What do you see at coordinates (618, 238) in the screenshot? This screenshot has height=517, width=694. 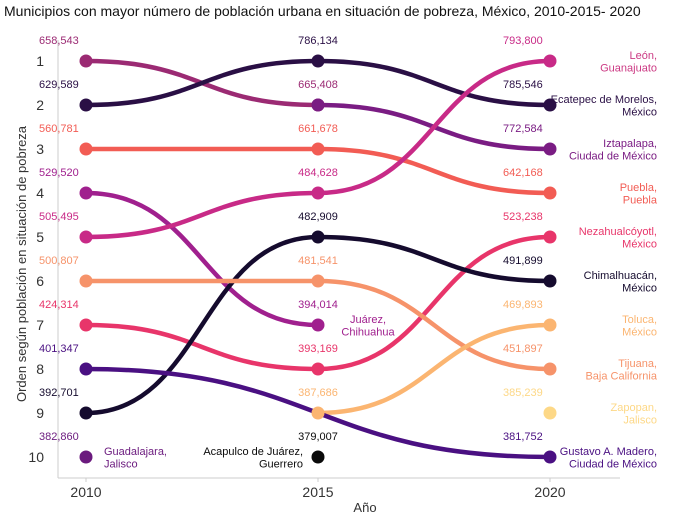 I see `series-name-label: Nezahualcóyotl, México` at bounding box center [618, 238].